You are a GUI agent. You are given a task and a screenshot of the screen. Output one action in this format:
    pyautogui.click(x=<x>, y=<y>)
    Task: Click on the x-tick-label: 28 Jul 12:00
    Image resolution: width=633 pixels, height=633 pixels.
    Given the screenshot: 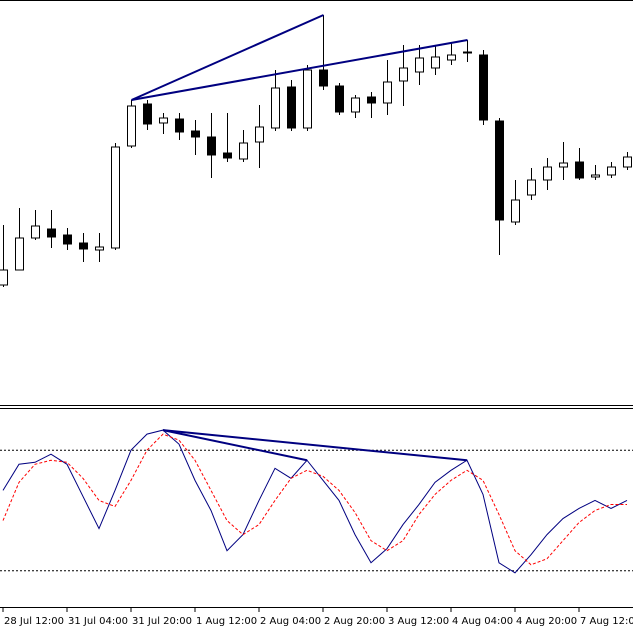 What is the action you would take?
    pyautogui.click(x=34, y=621)
    